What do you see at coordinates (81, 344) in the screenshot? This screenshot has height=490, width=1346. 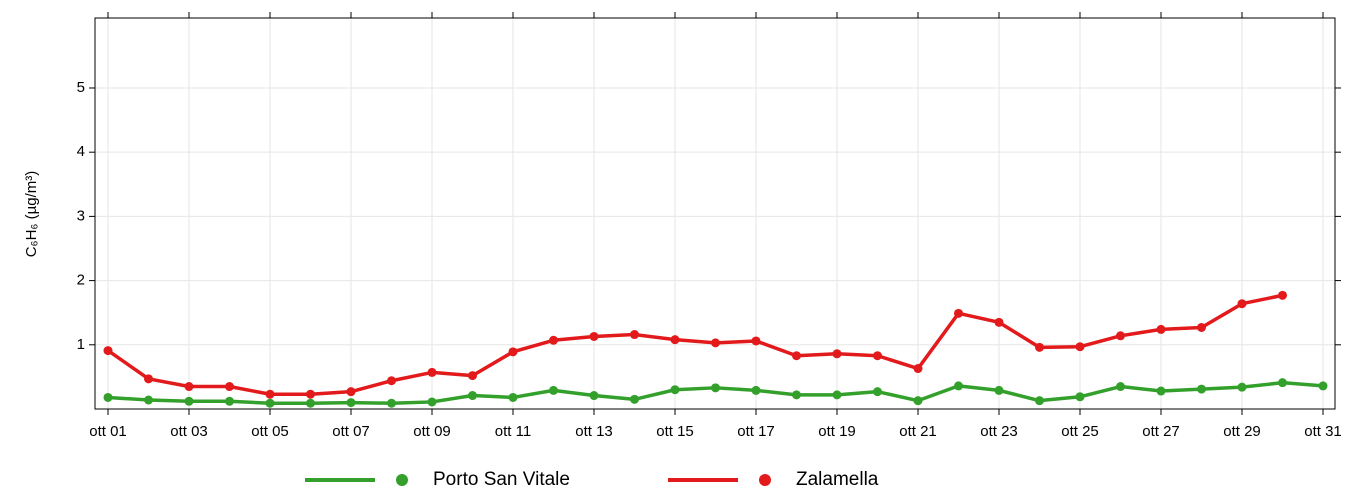 I see `y-tick-label: 1` at bounding box center [81, 344].